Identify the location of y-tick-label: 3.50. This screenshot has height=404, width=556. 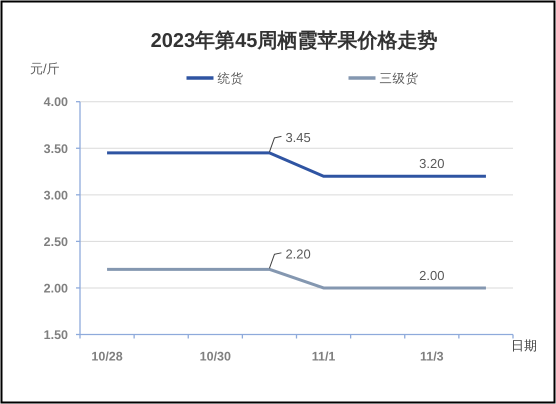
(56, 149).